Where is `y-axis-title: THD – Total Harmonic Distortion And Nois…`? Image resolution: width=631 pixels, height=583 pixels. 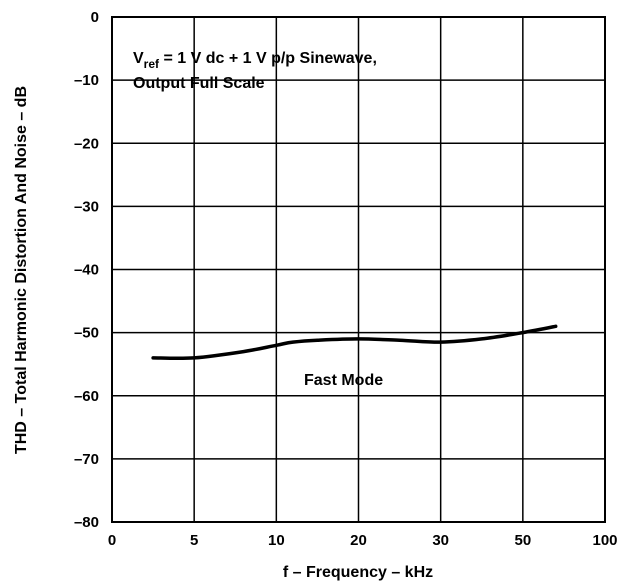
y-axis-title: THD – Total Harmonic Distortion And Nois… is located at coordinates (21, 270).